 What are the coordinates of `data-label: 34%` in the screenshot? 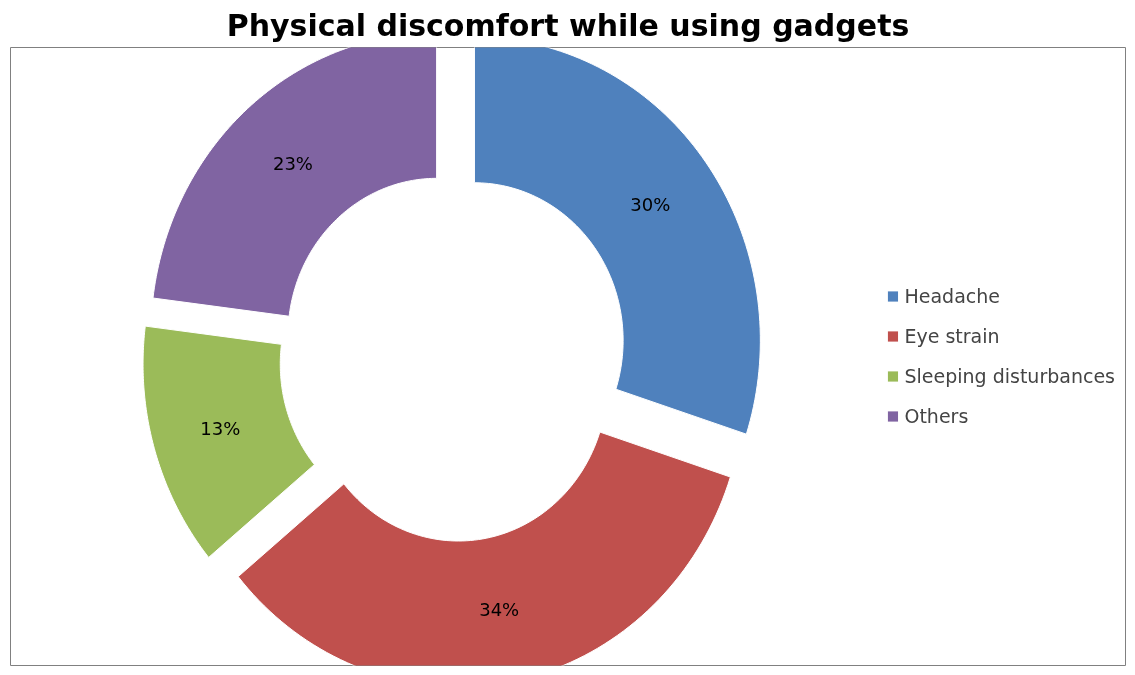 It's located at (499, 610).